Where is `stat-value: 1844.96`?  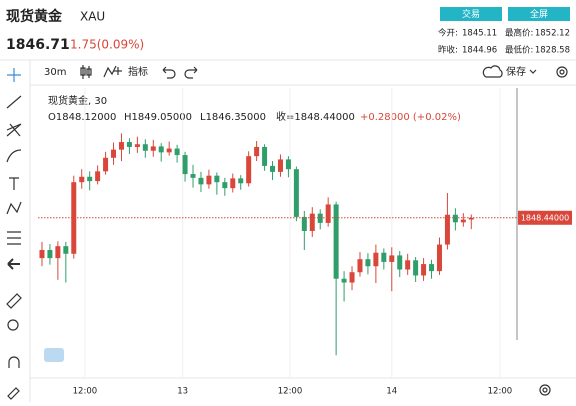
stat-value: 1844.96 is located at coordinates (479, 51).